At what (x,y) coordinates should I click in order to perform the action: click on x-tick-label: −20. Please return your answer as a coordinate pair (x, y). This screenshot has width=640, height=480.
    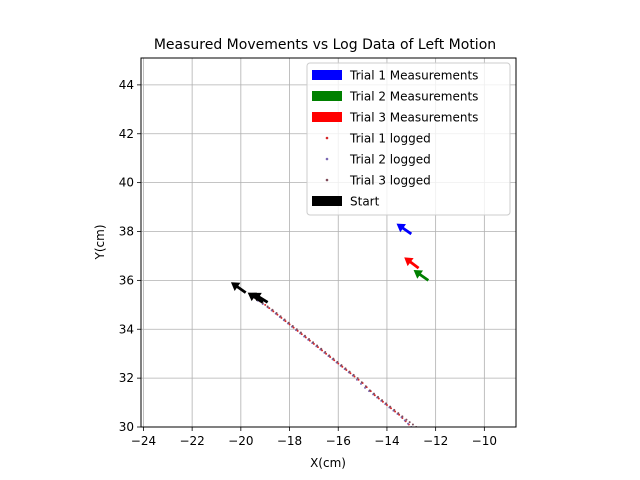
    Looking at the image, I should click on (240, 441).